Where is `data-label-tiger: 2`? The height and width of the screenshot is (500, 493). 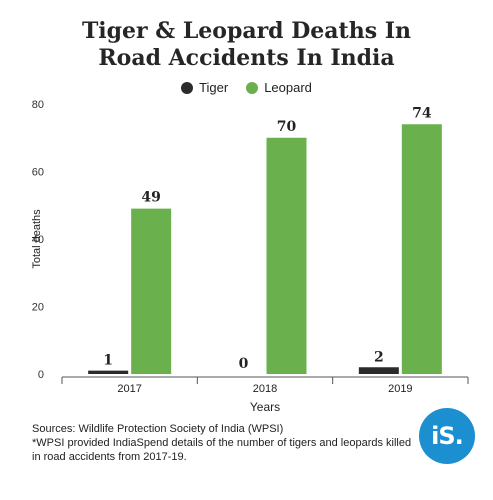
data-label-tiger: 2 is located at coordinates (379, 357).